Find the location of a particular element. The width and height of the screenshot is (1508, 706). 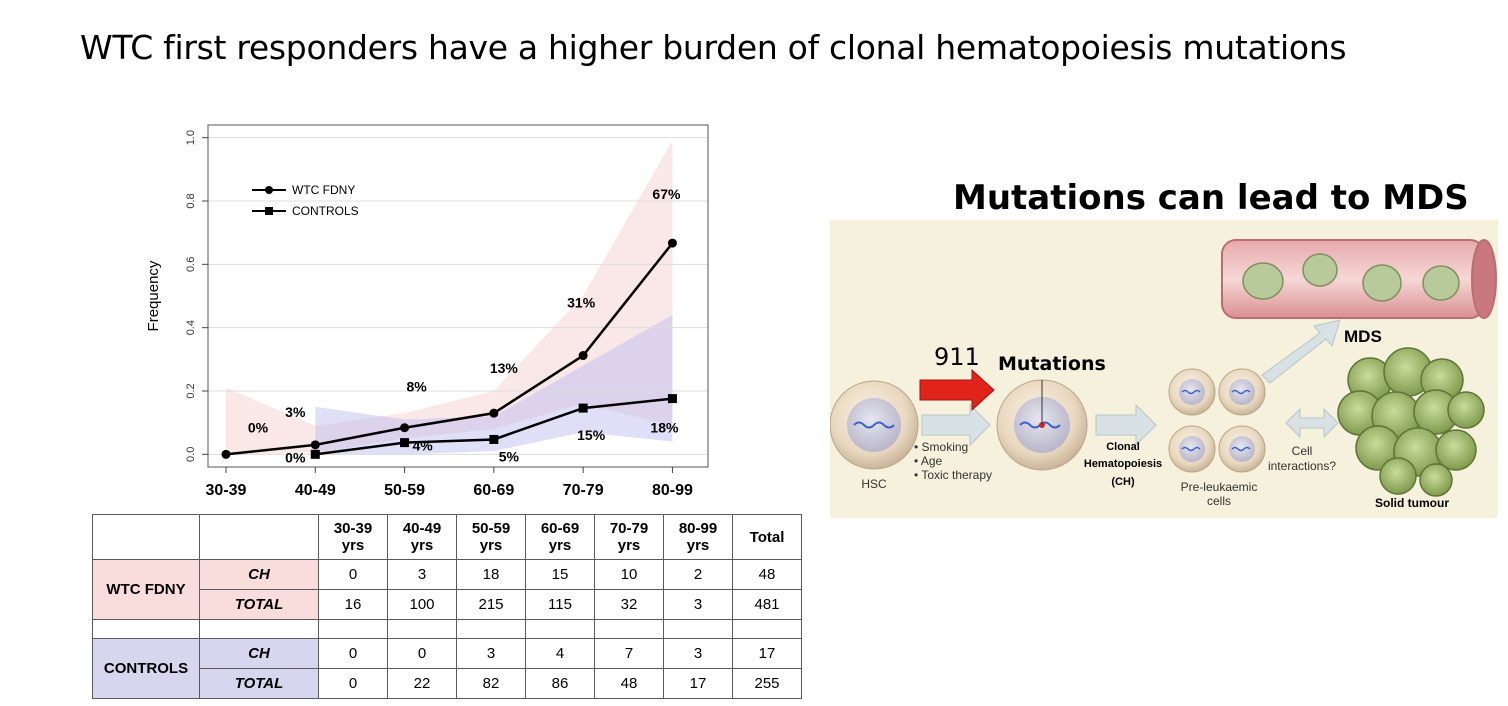

table-row: CONTROLS CH 0 0 3 4 7 3 17 is located at coordinates (447, 668).